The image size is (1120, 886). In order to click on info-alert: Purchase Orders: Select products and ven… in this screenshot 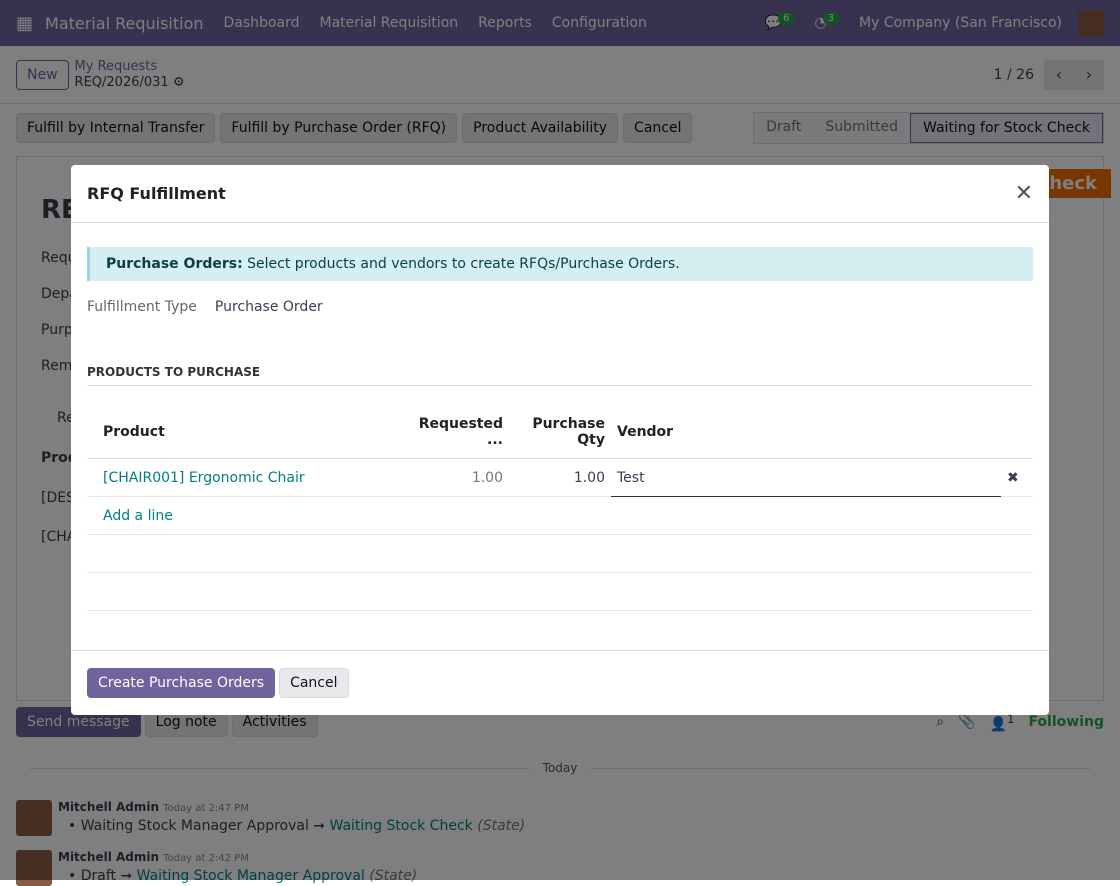, I will do `click(560, 264)`.